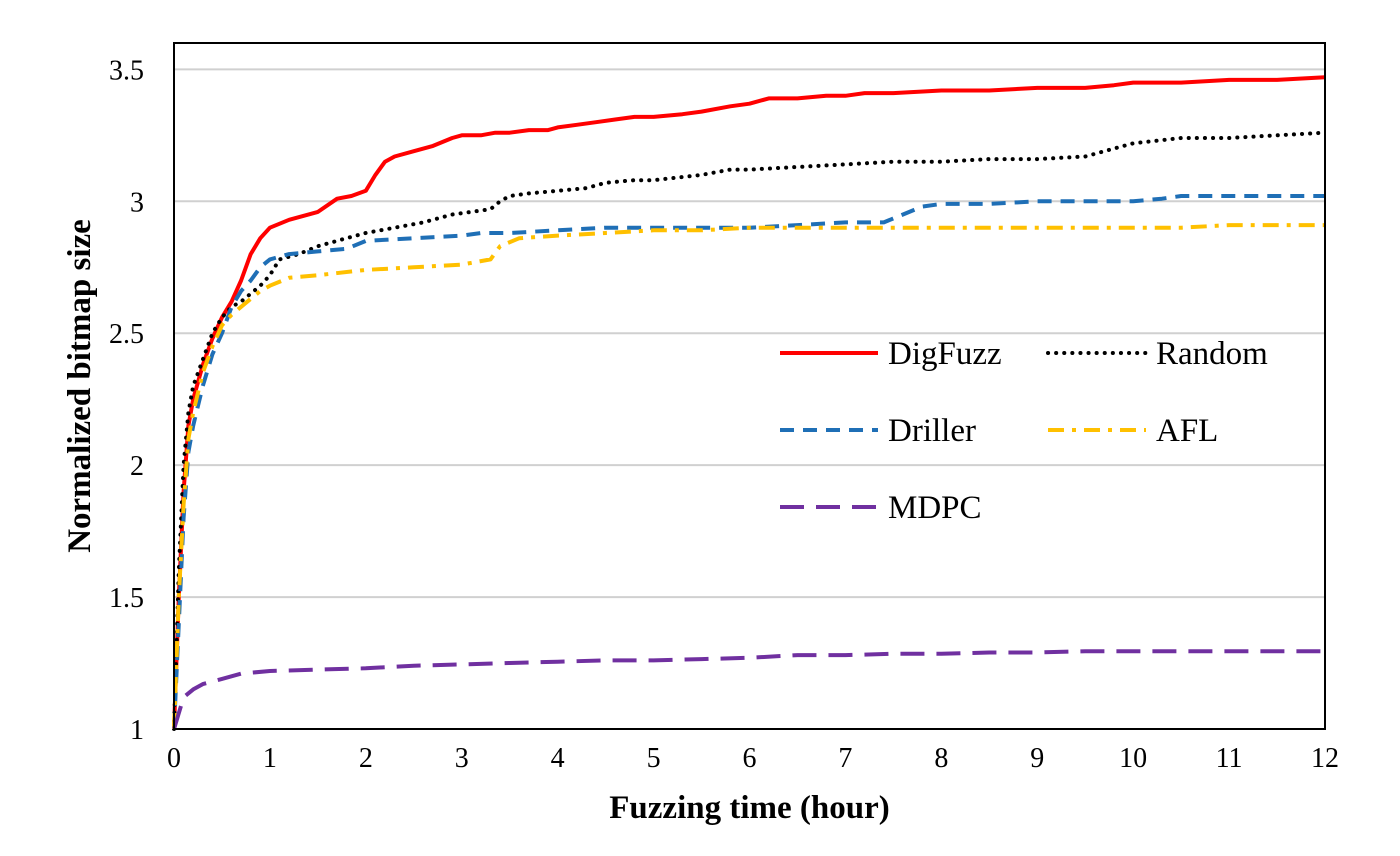 The width and height of the screenshot is (1400, 856). I want to click on y-axis-ticks: 1 1.5 2 2.5 3 3.5, so click(126, 400).